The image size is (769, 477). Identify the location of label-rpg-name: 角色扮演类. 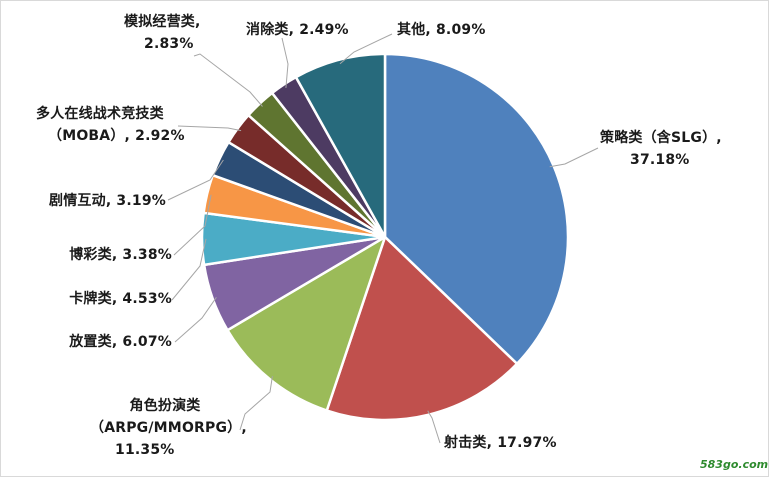
(165, 406).